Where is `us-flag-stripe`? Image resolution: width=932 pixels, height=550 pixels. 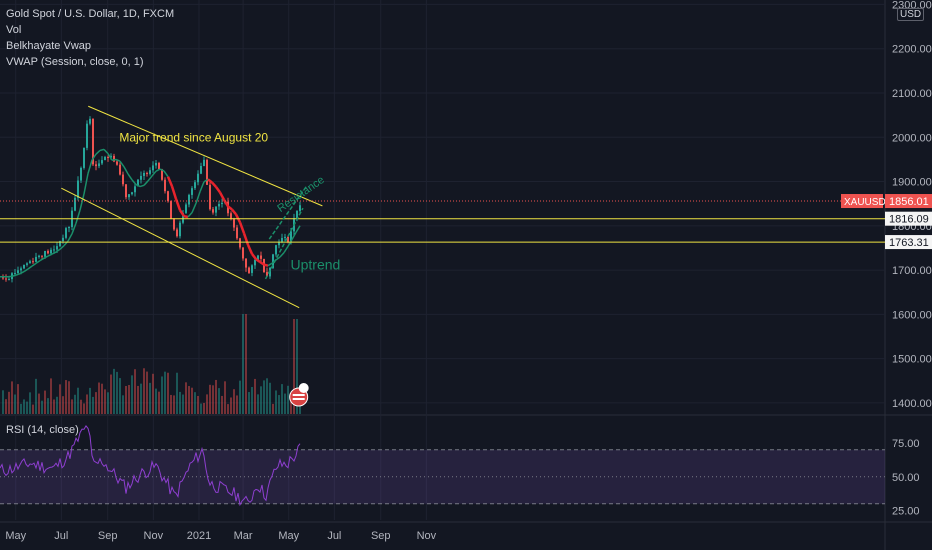 us-flag-stripe is located at coordinates (298, 399).